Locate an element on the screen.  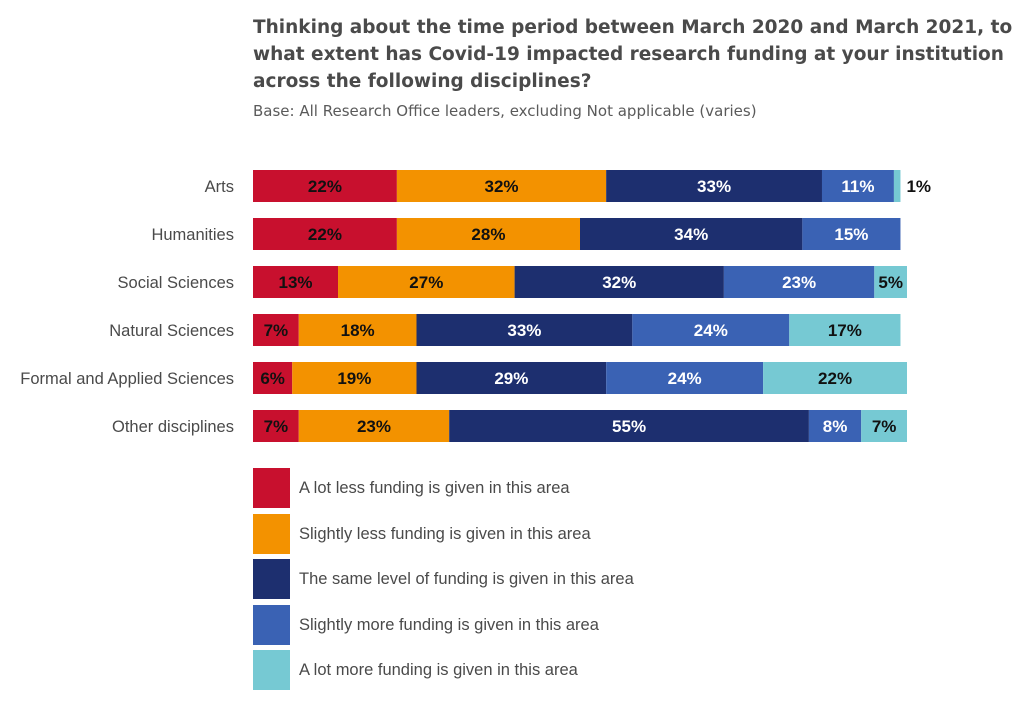
bar-row: Humanities 22% 28% 34% 15% is located at coordinates (526, 234).